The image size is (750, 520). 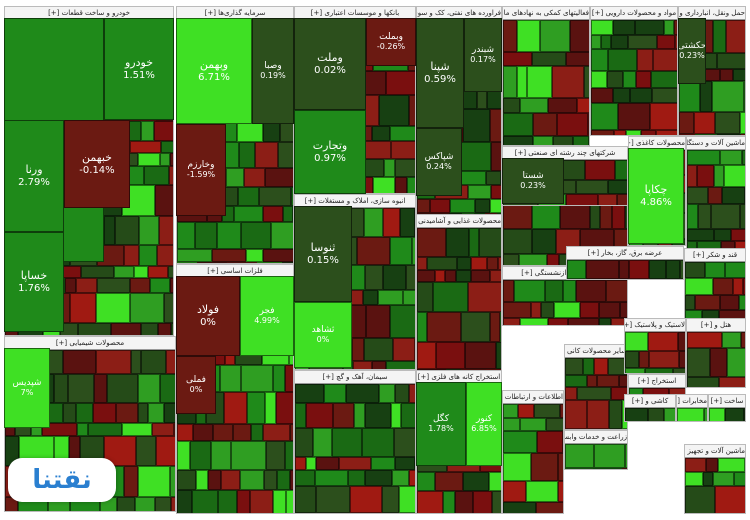 What do you see at coordinates (596, 387) in the screenshot?
I see `sector-block: سایر محصولات کانی [+]` at bounding box center [596, 387].